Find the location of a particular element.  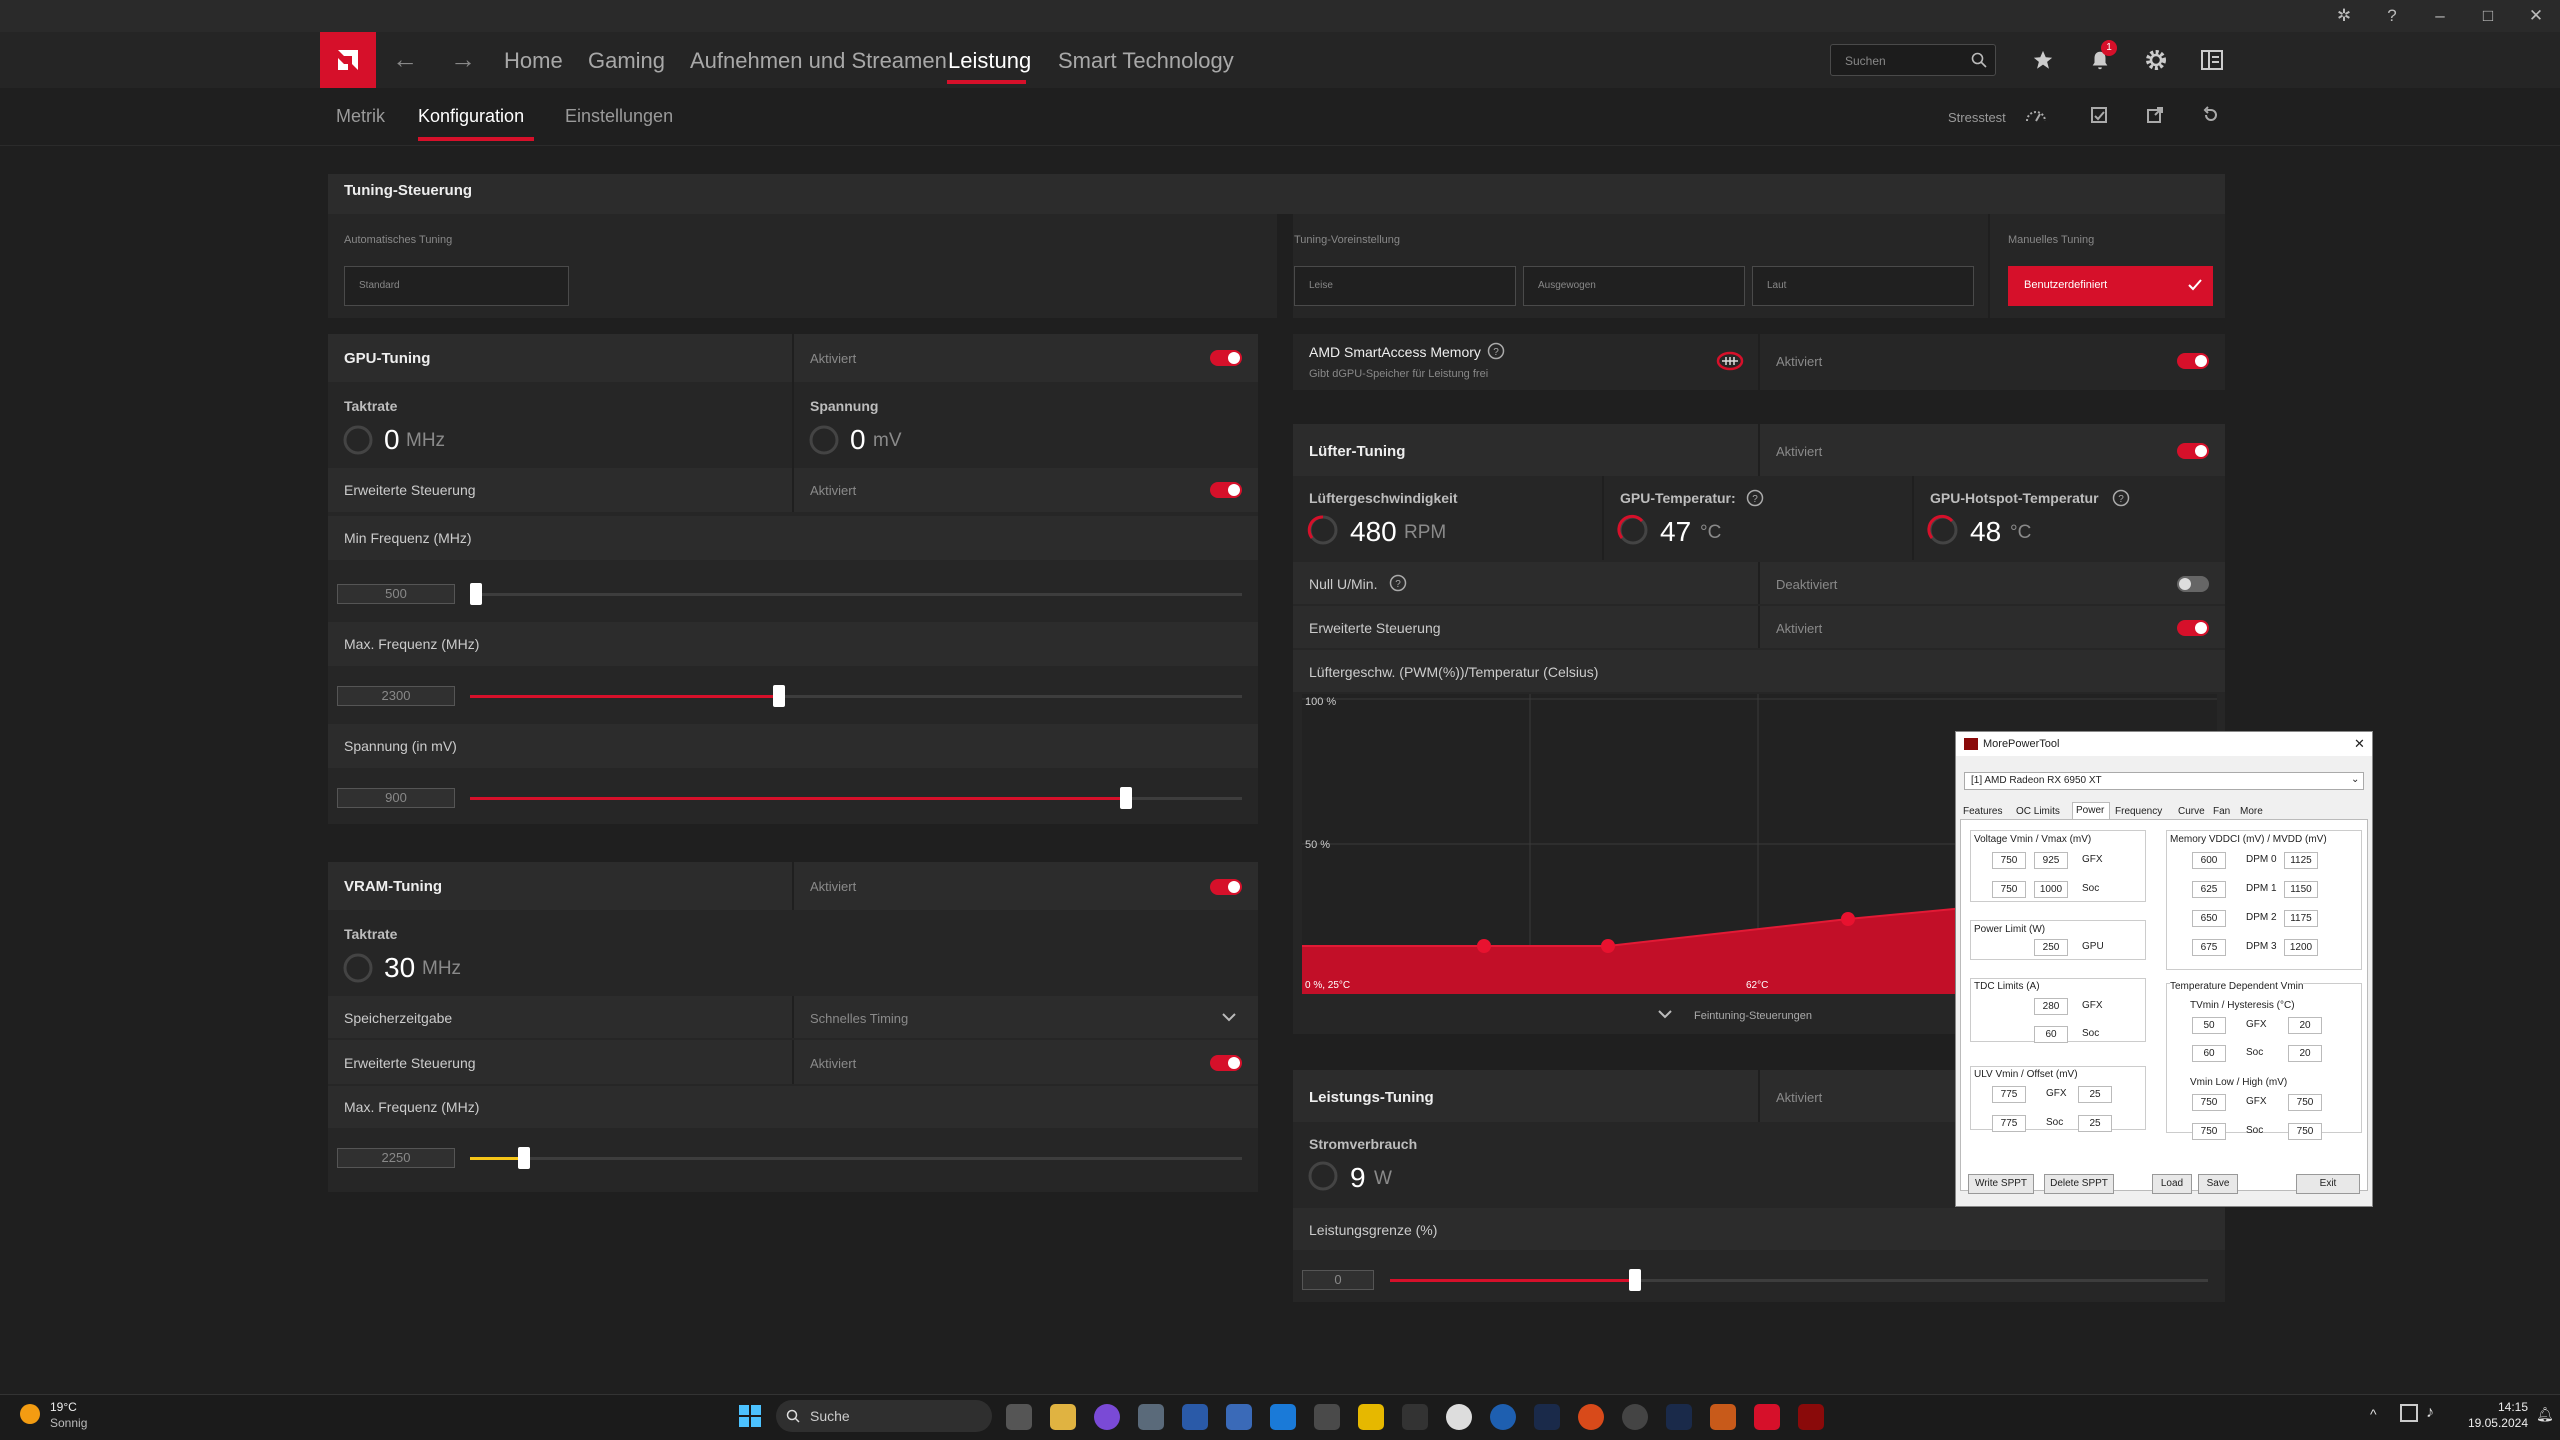

vram-slider-thumb is located at coordinates (524, 1158).